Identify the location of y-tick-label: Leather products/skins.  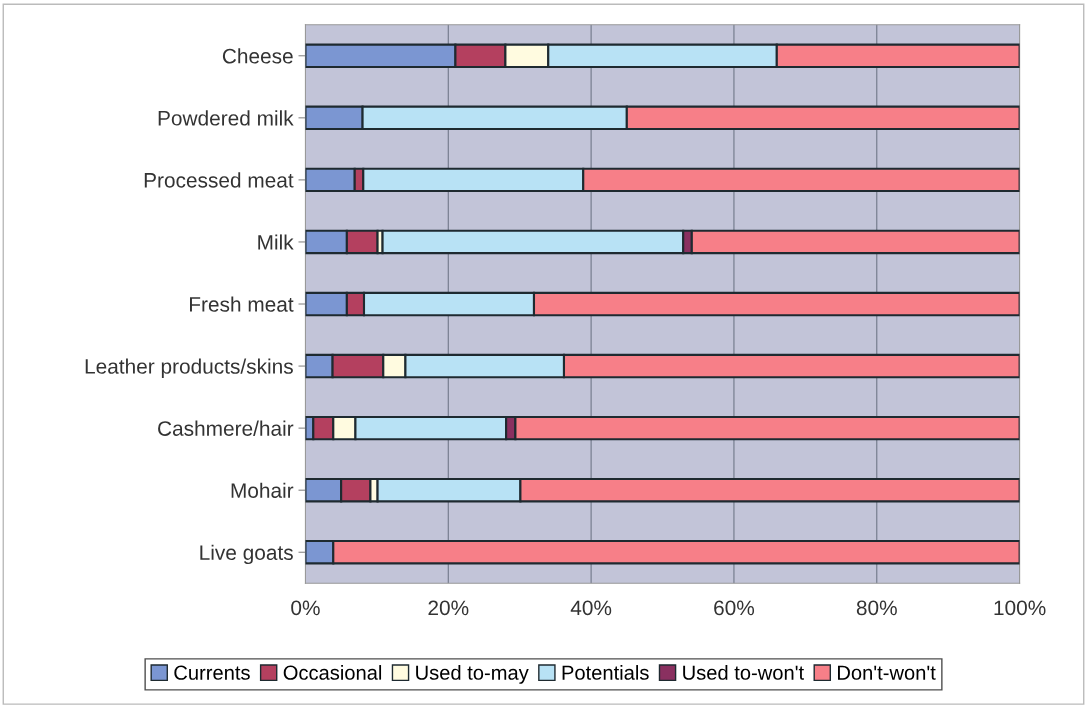
(189, 368).